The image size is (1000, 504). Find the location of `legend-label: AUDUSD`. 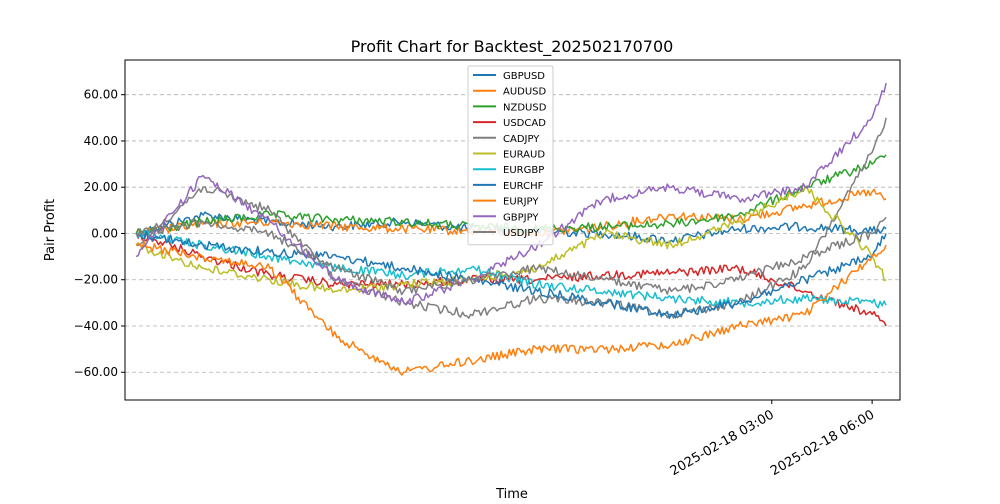

legend-label: AUDUSD is located at coordinates (525, 92).